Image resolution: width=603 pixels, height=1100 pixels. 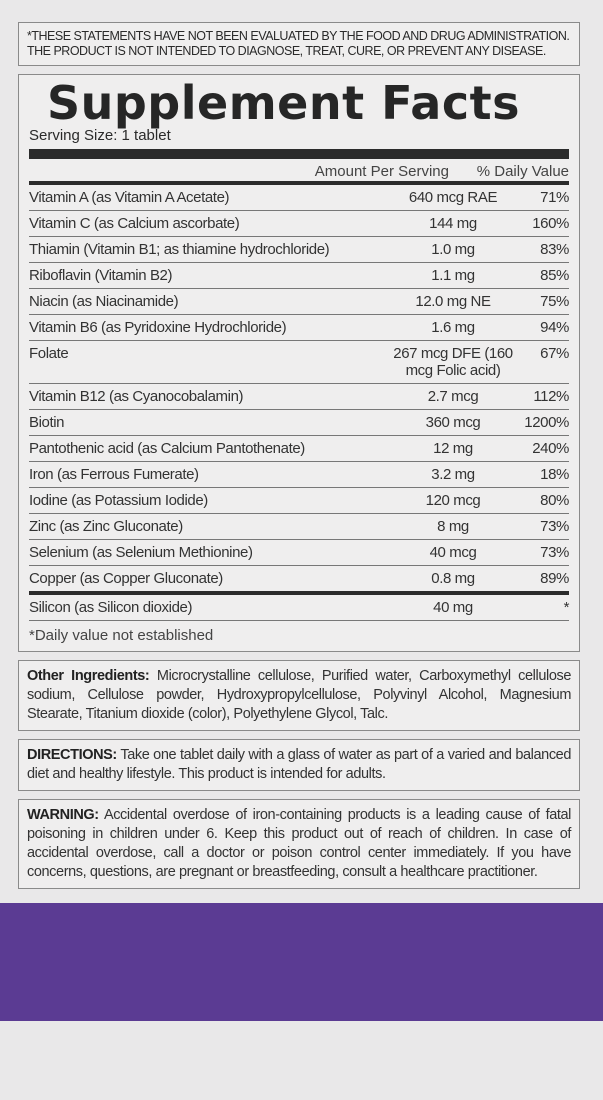 I want to click on dv-header: % Daily Value, so click(x=522, y=171).